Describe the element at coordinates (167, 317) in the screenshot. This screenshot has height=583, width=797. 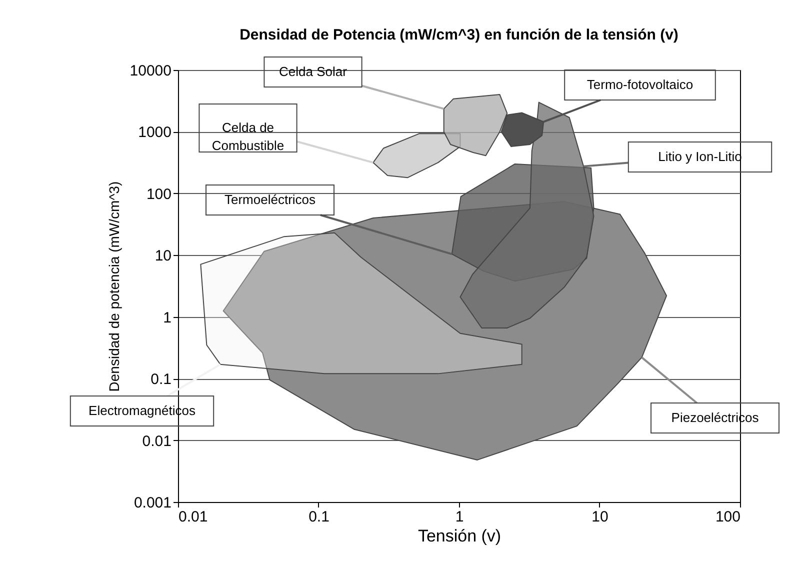
I see `y-tick-label: 1` at that location.